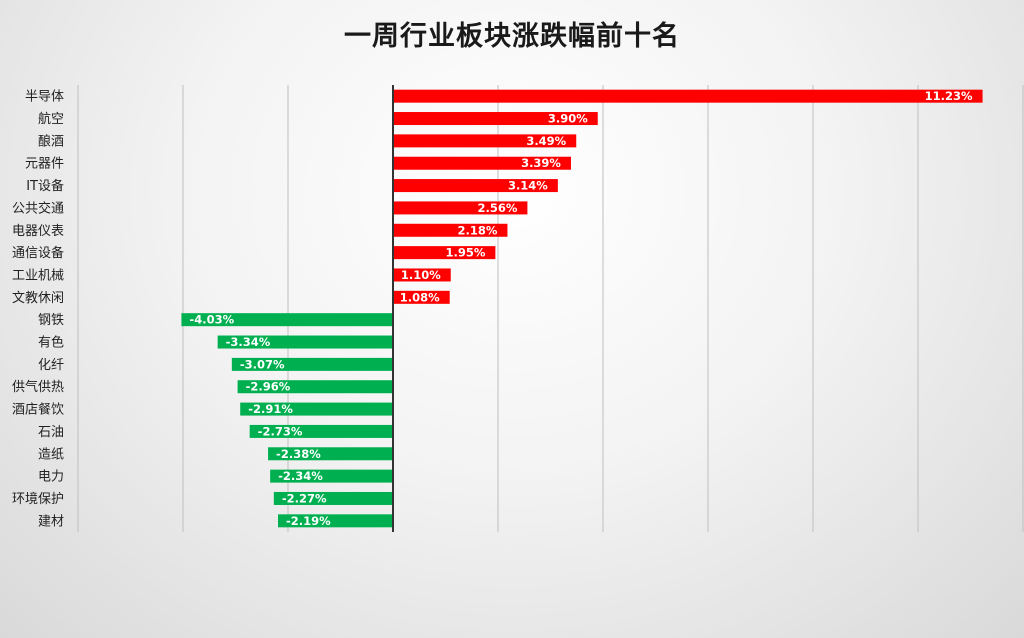  What do you see at coordinates (478, 230) in the screenshot?
I see `data-label: 2.18%` at bounding box center [478, 230].